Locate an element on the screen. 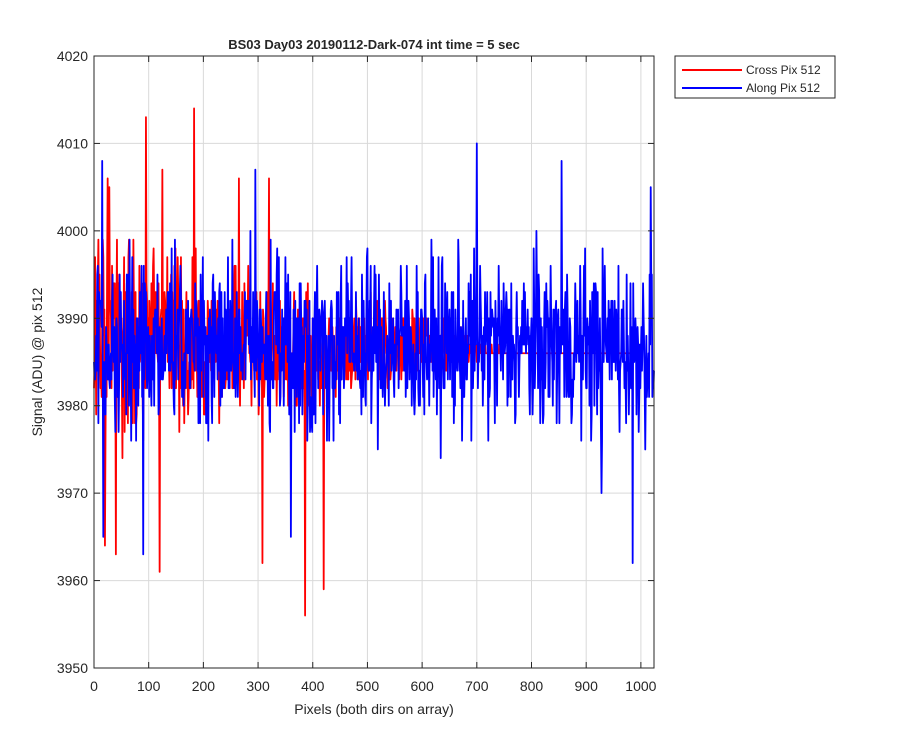 This screenshot has height=750, width=900. y-tick-label: 4010 is located at coordinates (72, 143).